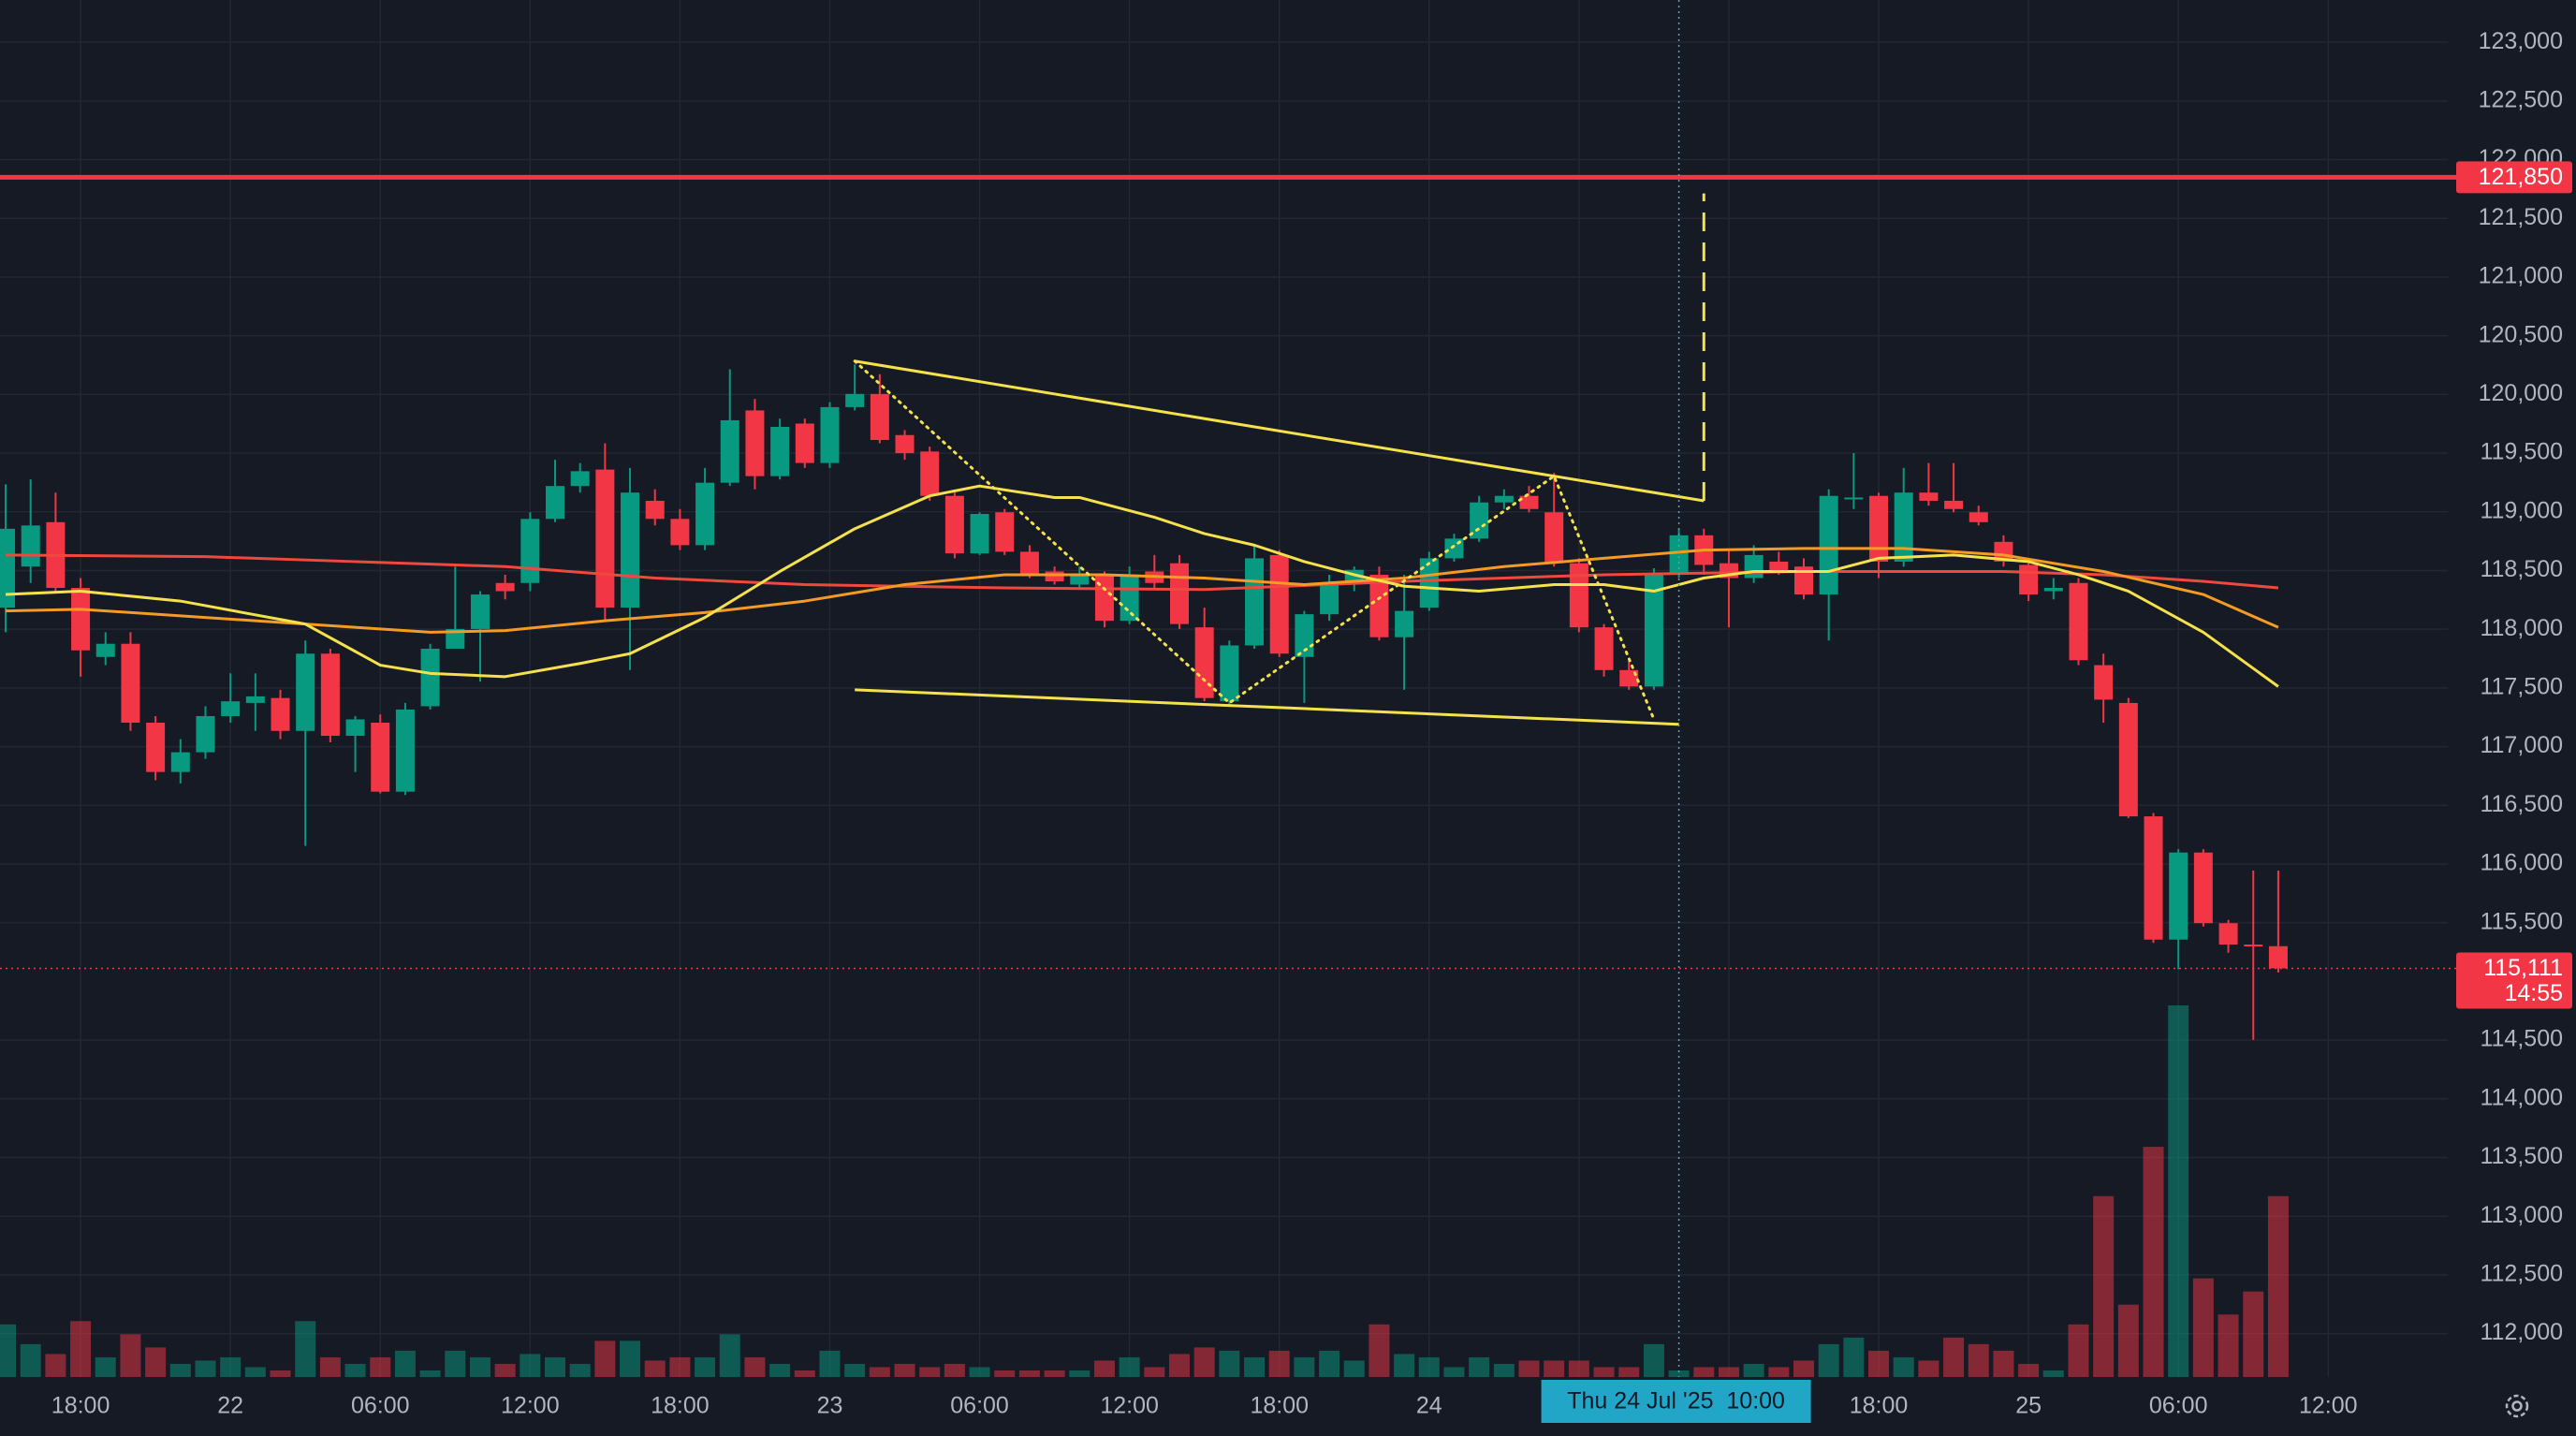 The height and width of the screenshot is (1436, 2576). Describe the element at coordinates (2028, 1406) in the screenshot. I see `x-tick-label: 25` at that location.